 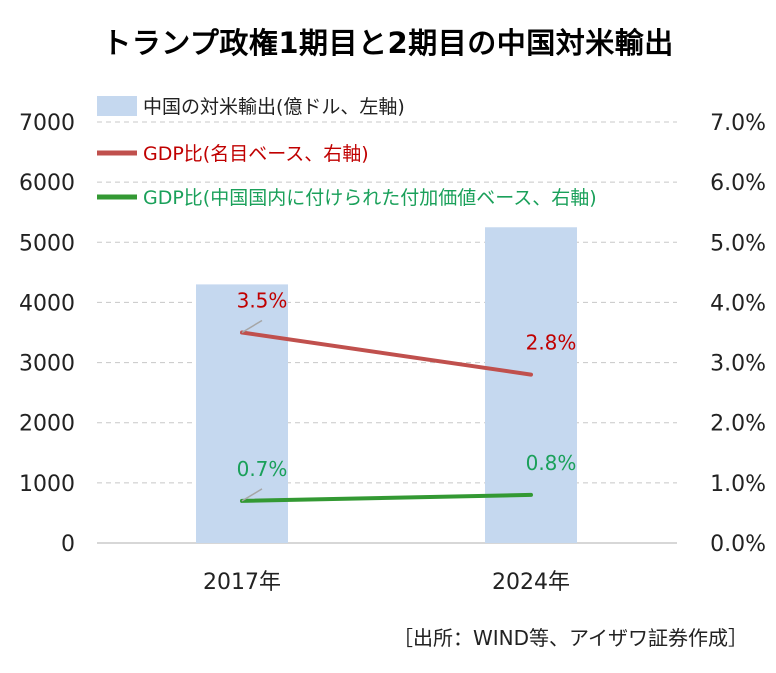 I want to click on chart-title: トランプ政権1期目と2期目の中国対米輸出, so click(x=388, y=43).